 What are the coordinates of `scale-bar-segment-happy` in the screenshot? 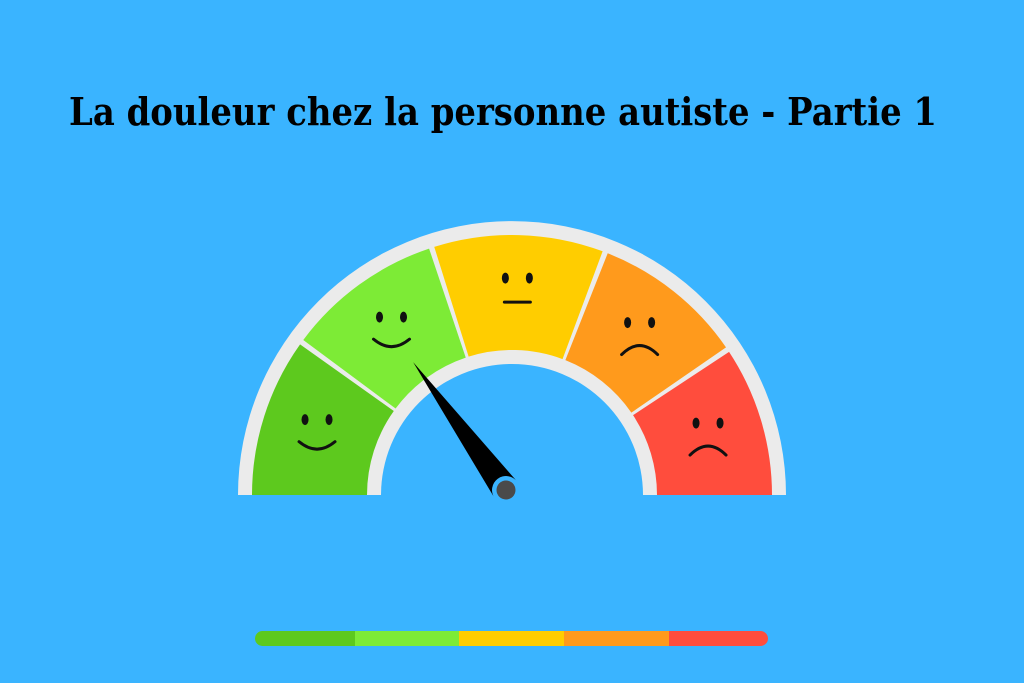 It's located at (407, 638).